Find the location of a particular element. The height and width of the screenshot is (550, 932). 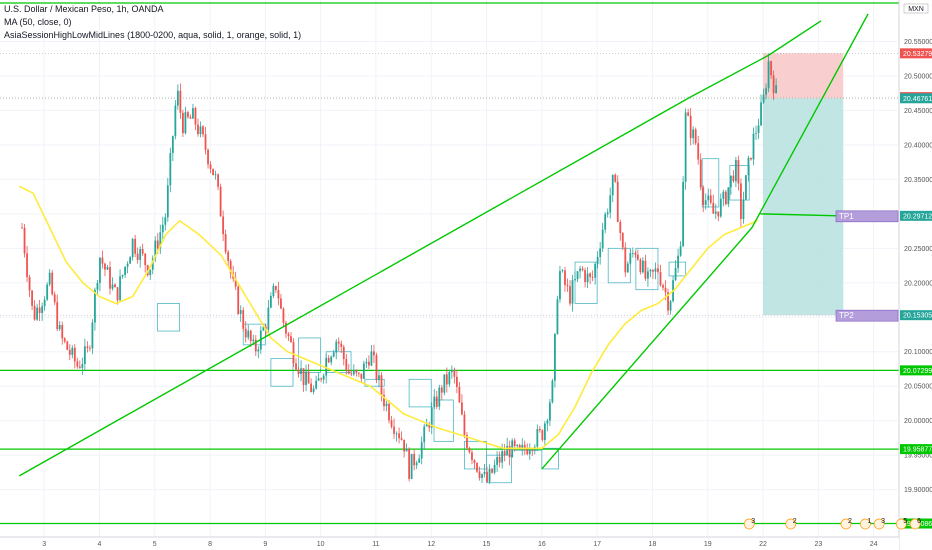

price-tick-13: 20.55000 is located at coordinates (918, 42).